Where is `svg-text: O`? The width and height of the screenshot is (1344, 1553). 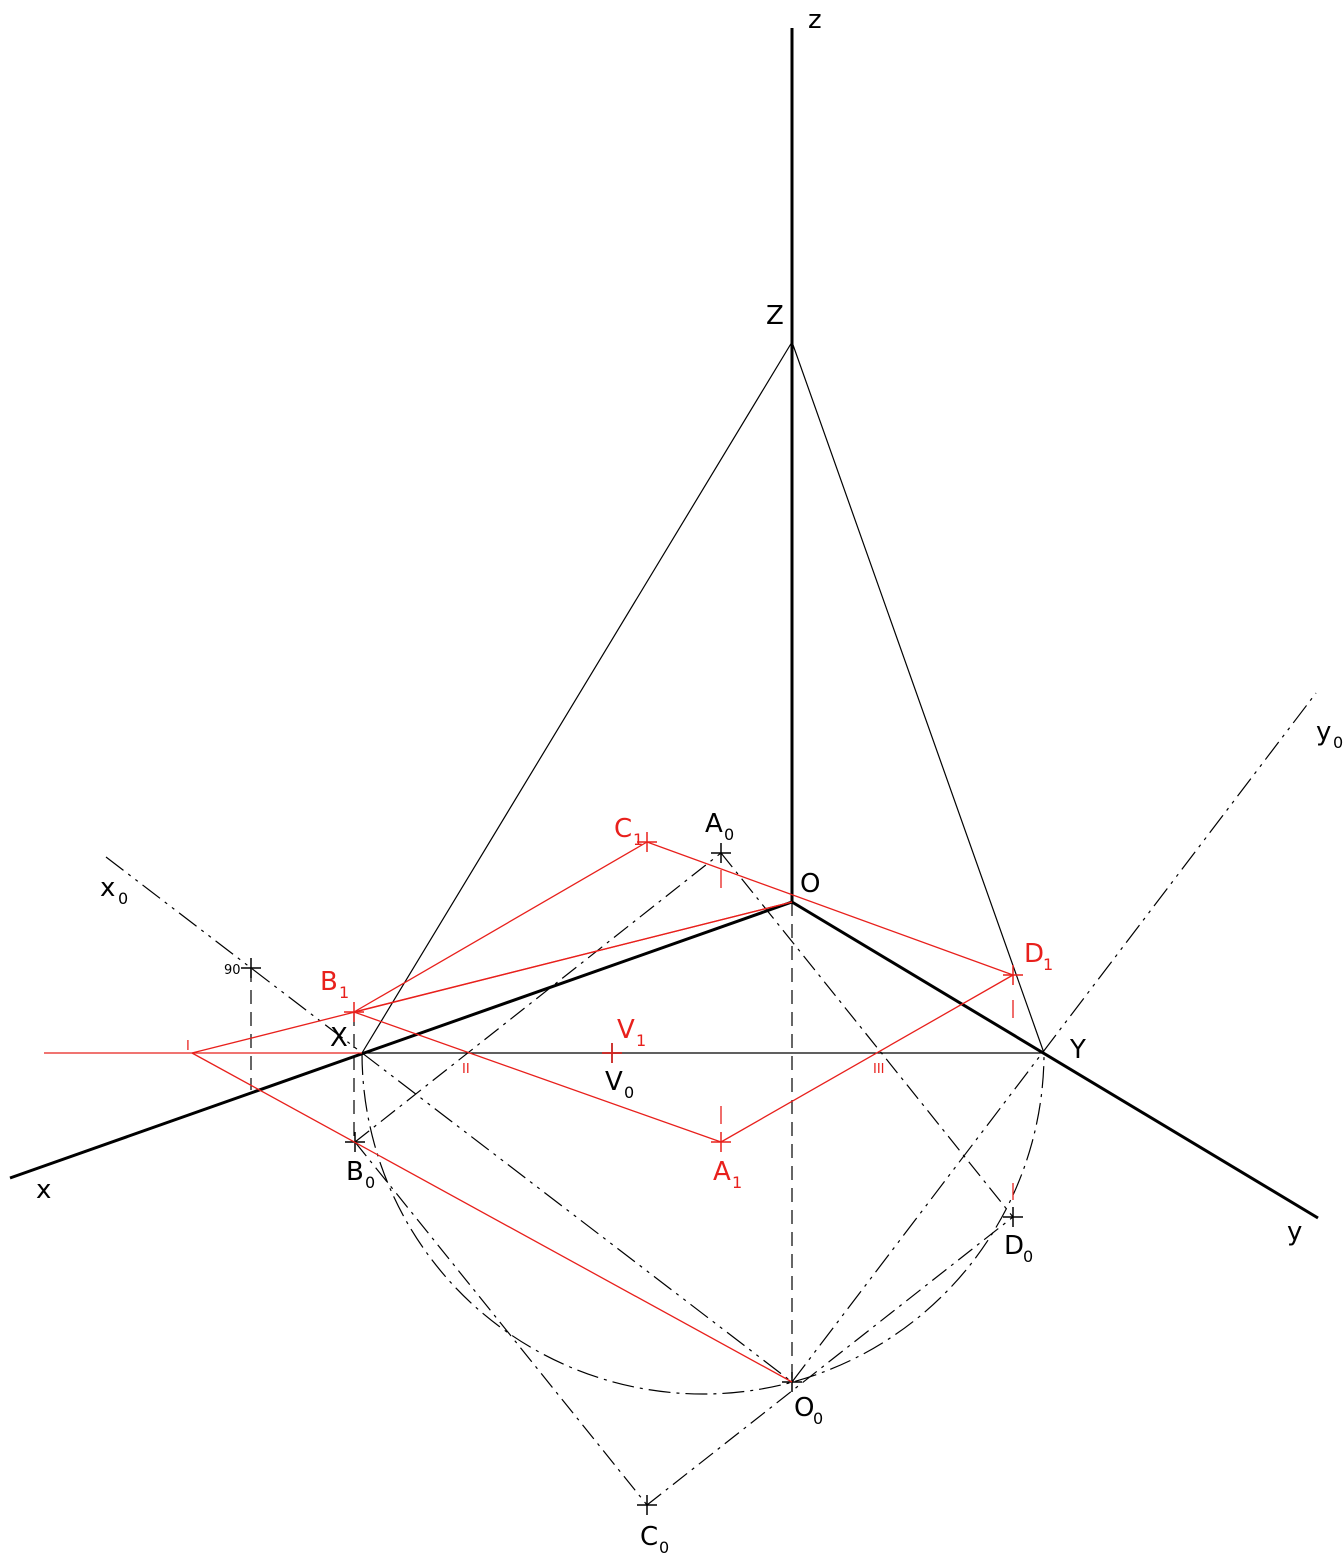 svg-text: O is located at coordinates (804, 1408).